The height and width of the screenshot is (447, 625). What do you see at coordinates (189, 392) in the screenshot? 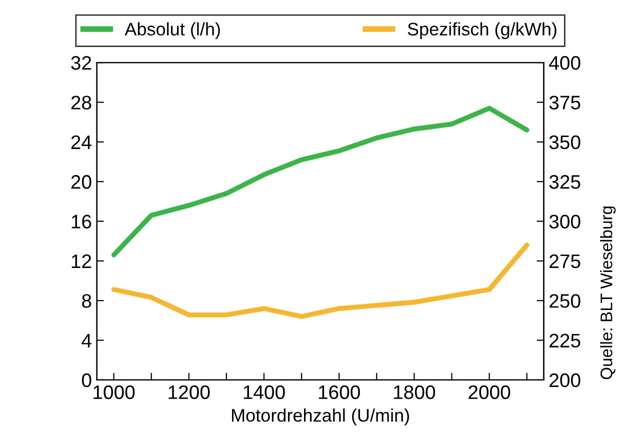
I see `x-tick-label: 1200` at bounding box center [189, 392].